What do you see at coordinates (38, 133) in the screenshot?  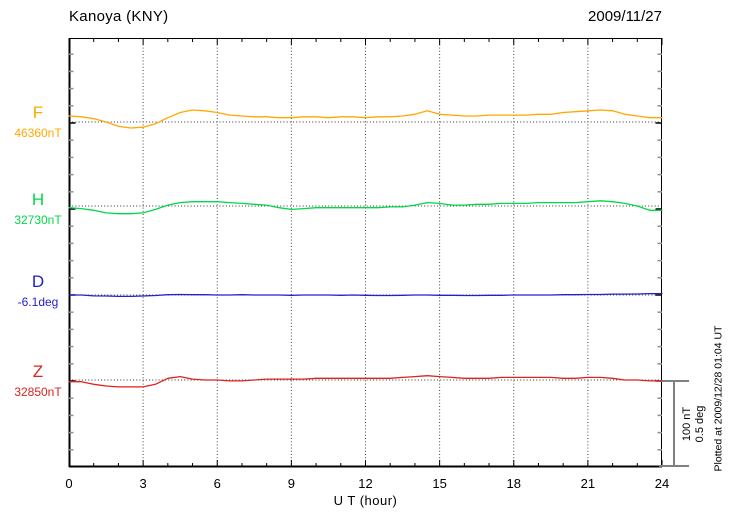 I see `series-baseline-f: 46360nT` at bounding box center [38, 133].